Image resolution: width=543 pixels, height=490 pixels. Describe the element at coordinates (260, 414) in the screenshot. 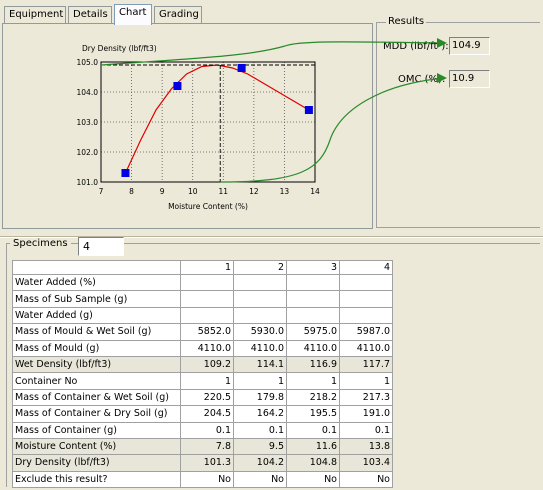

I see `table-cell: 164.2` at that location.